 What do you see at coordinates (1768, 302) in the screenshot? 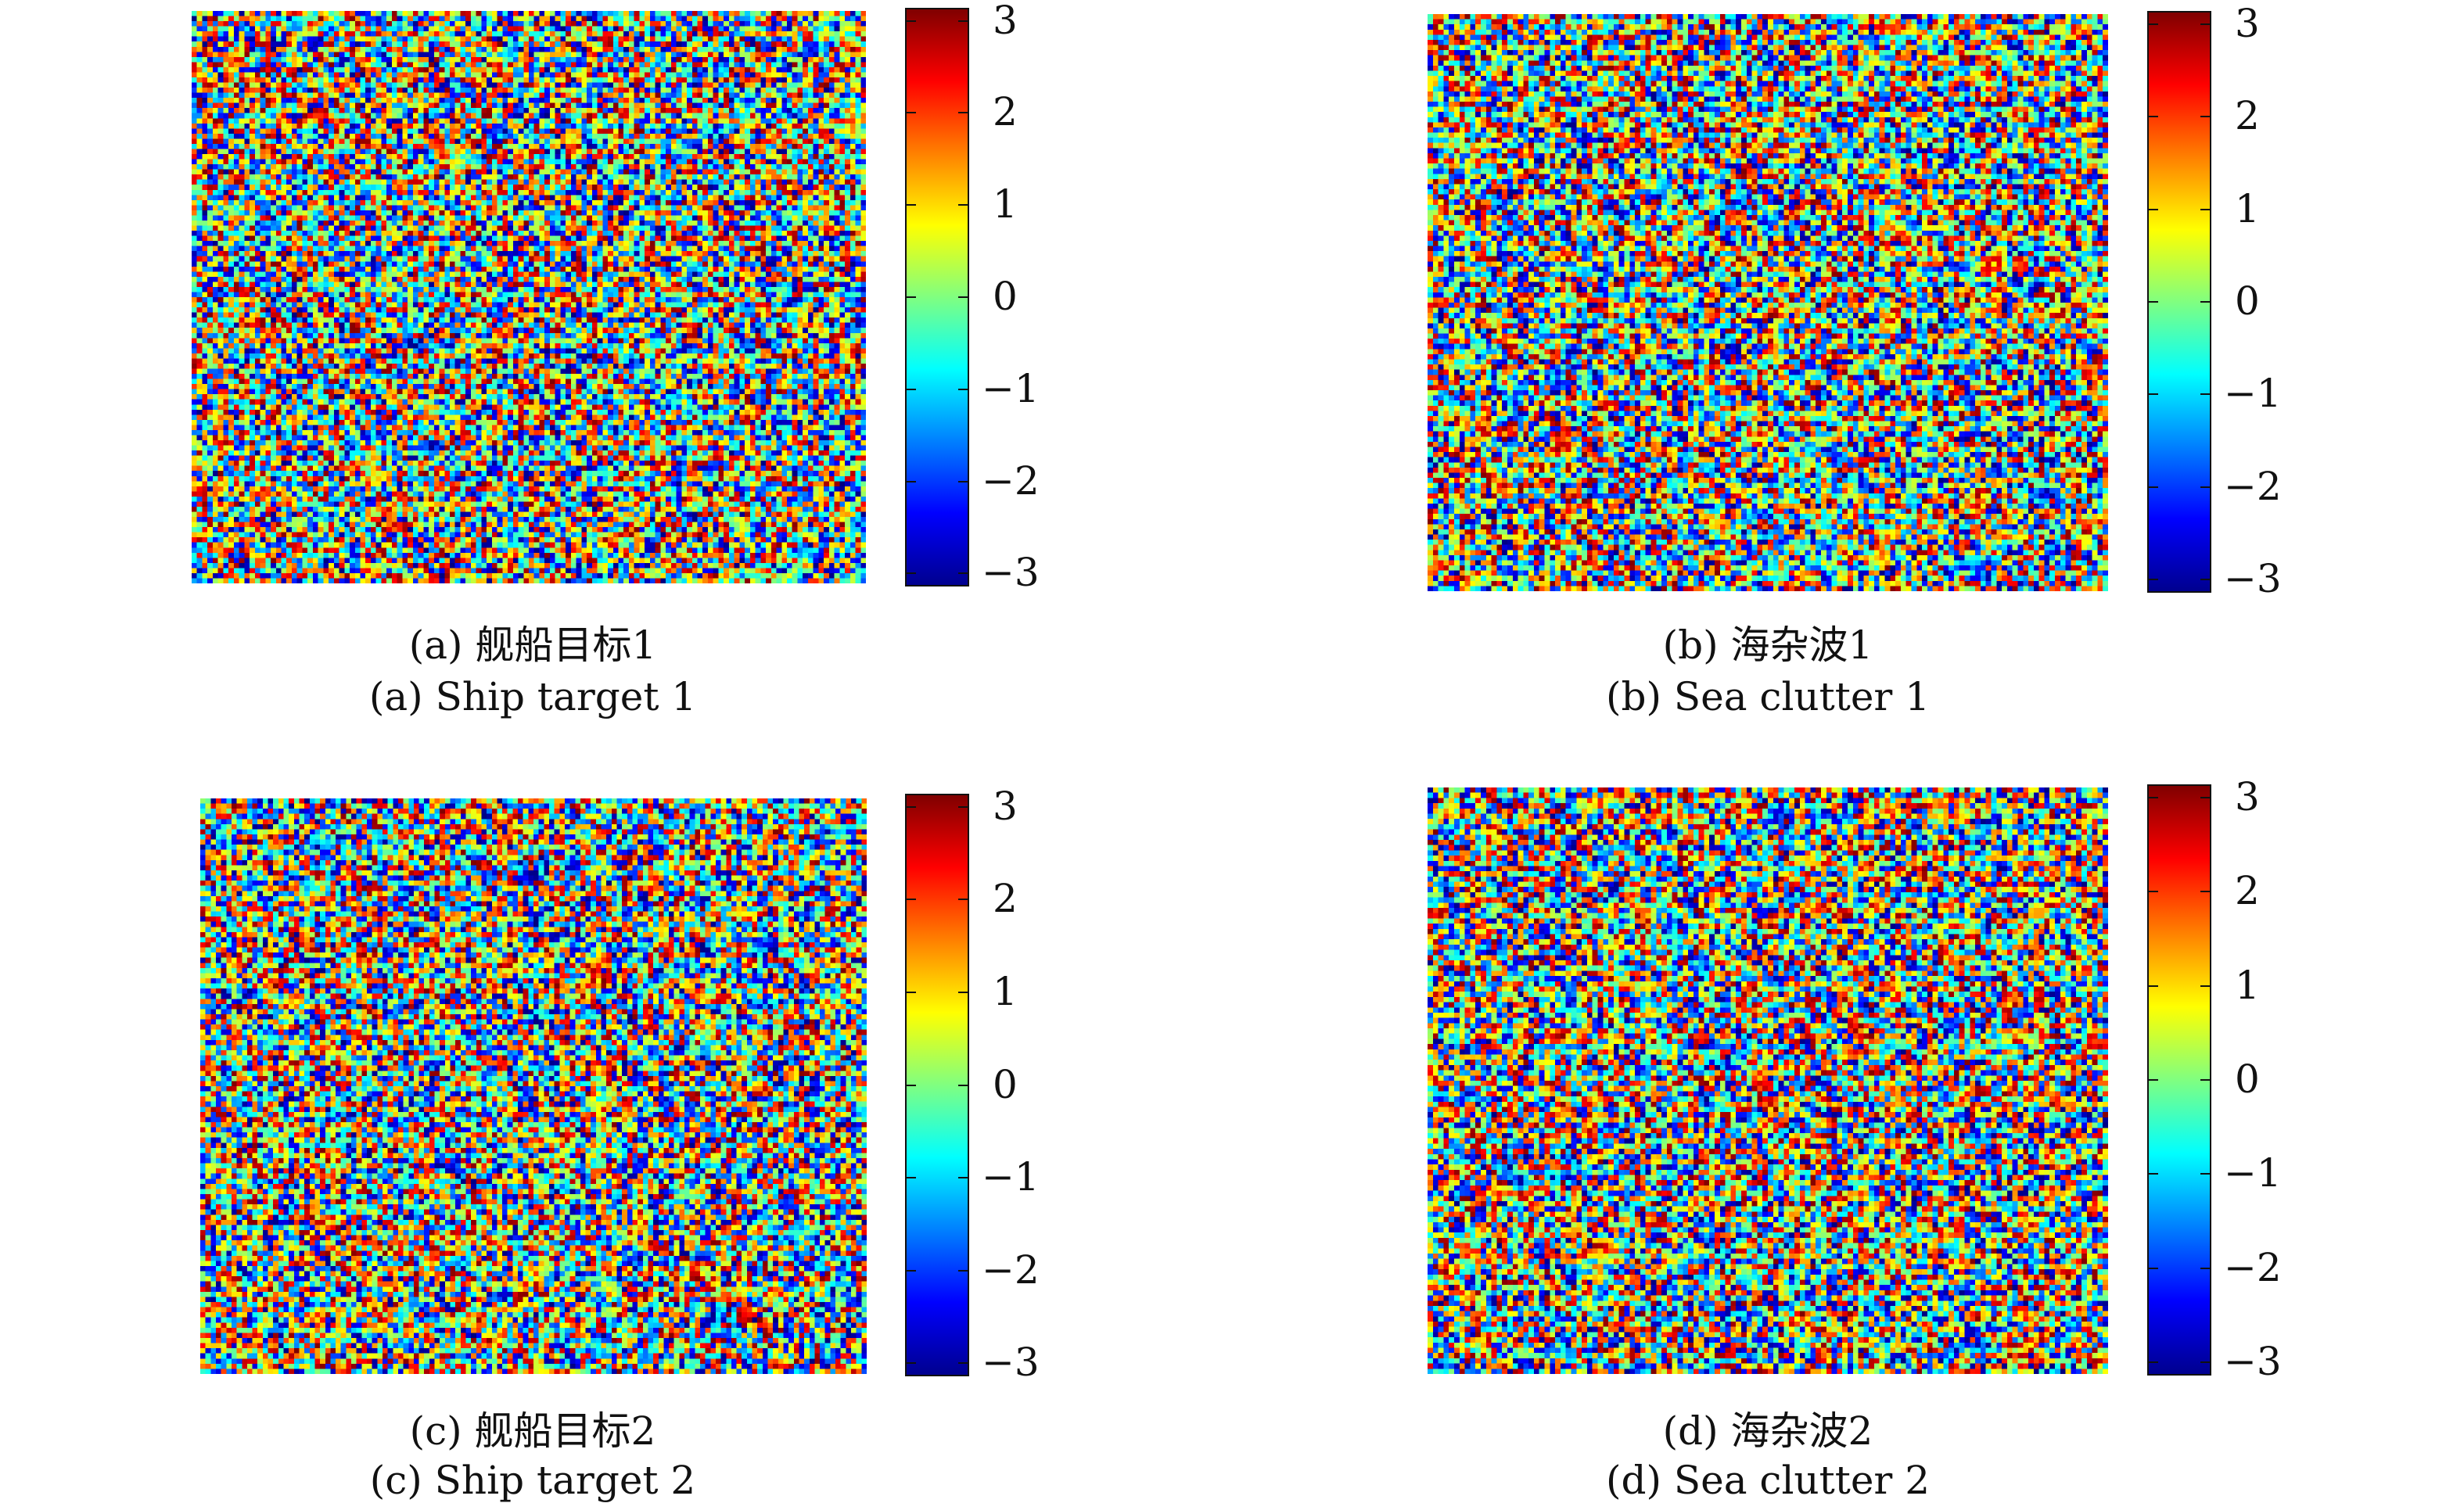
I see `heatmap-b` at bounding box center [1768, 302].